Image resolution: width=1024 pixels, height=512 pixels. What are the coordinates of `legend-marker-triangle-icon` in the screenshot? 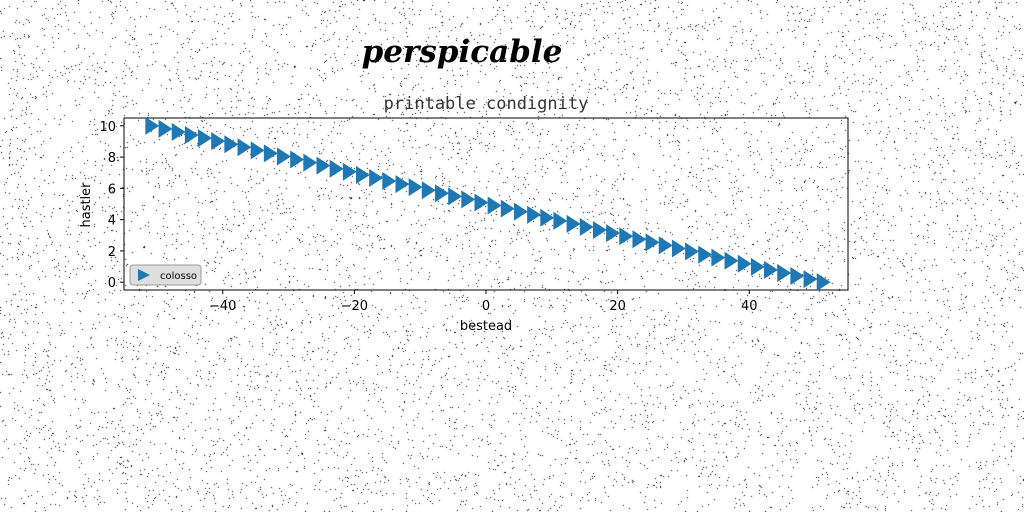 It's located at (144, 275).